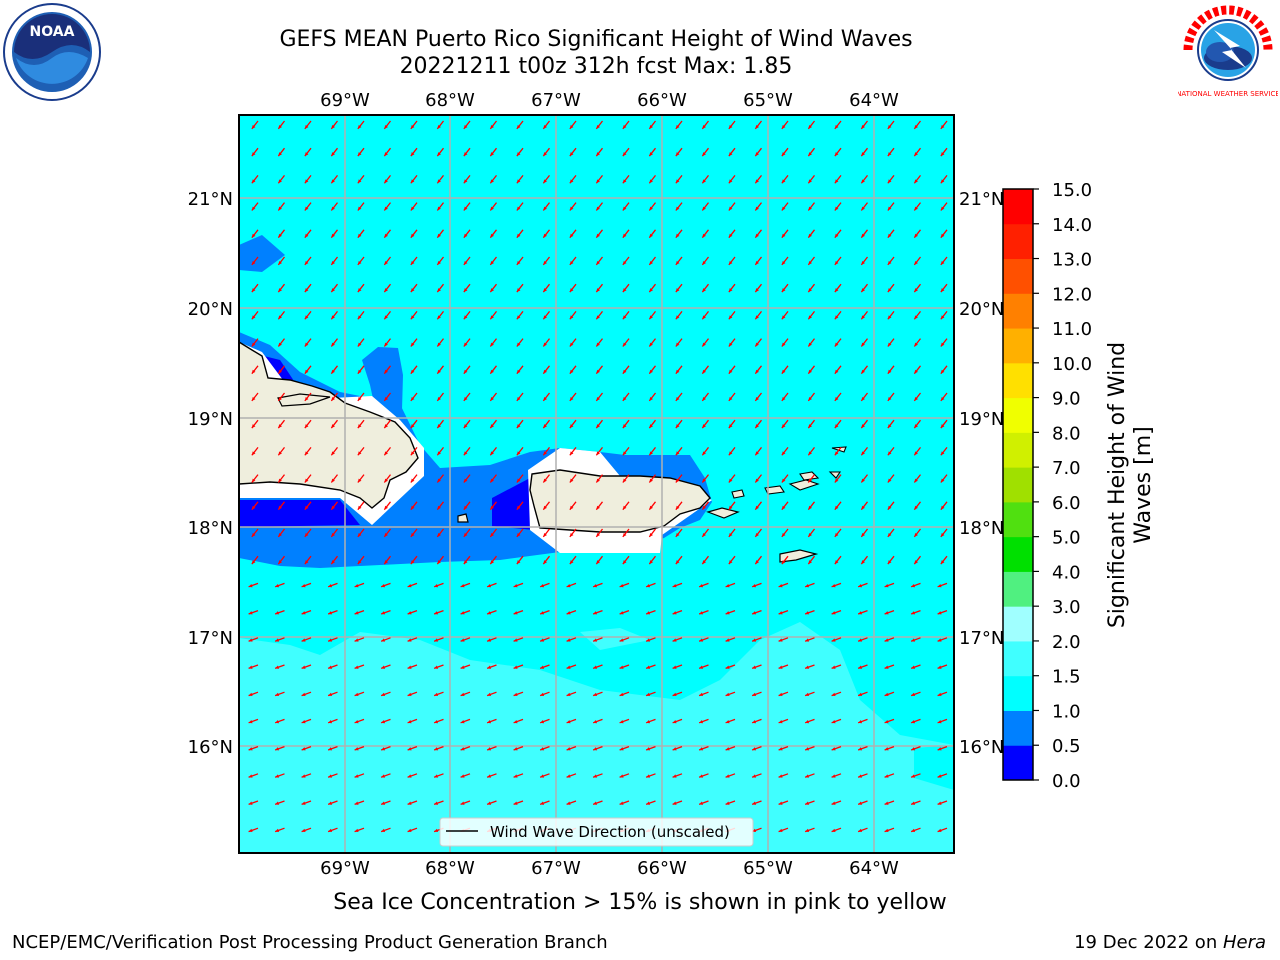 The image size is (1280, 960). Describe the element at coordinates (329, 425) in the screenshot. I see `land-hispaniola` at that location.